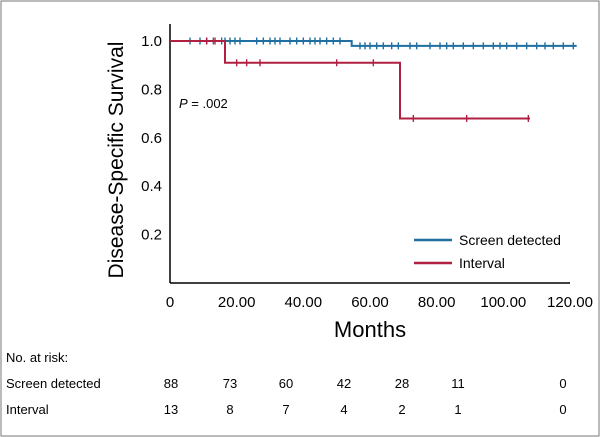  I want to click on y-tick-label: 0.2, so click(151, 235).